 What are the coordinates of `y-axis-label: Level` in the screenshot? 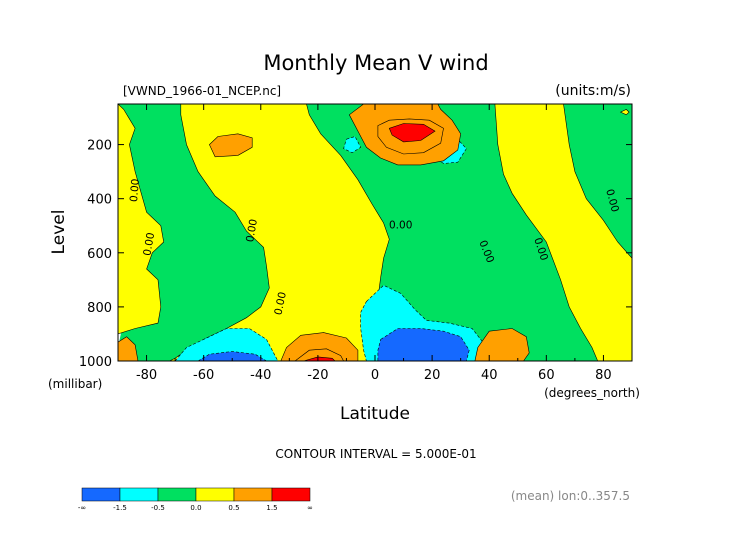 It's located at (59, 232).